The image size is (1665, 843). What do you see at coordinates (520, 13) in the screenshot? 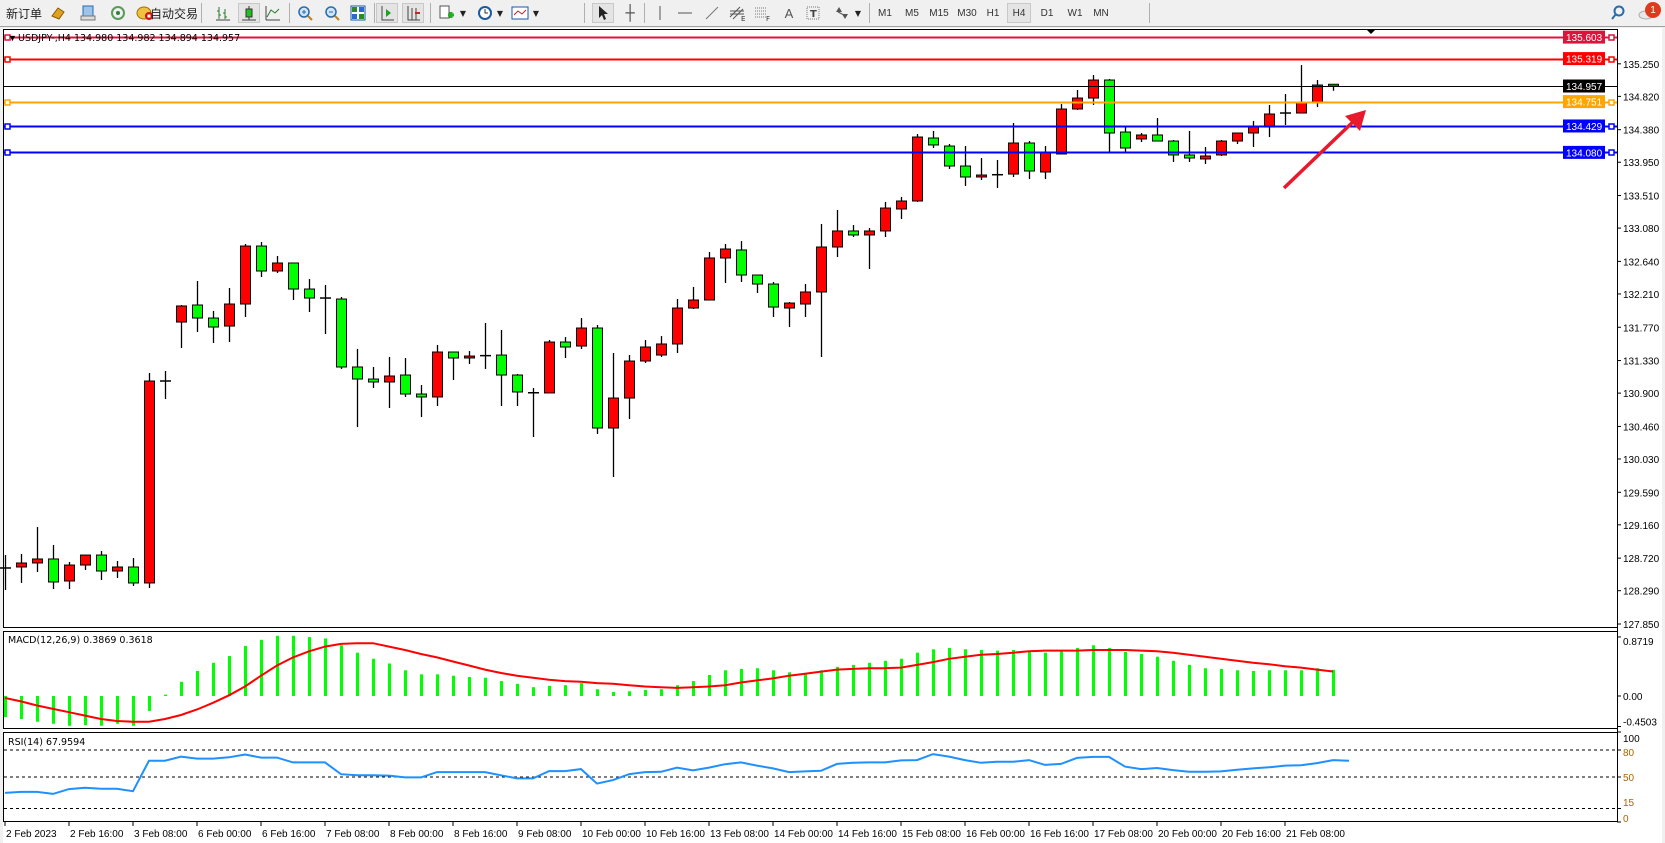
I see `templates-icon` at bounding box center [520, 13].